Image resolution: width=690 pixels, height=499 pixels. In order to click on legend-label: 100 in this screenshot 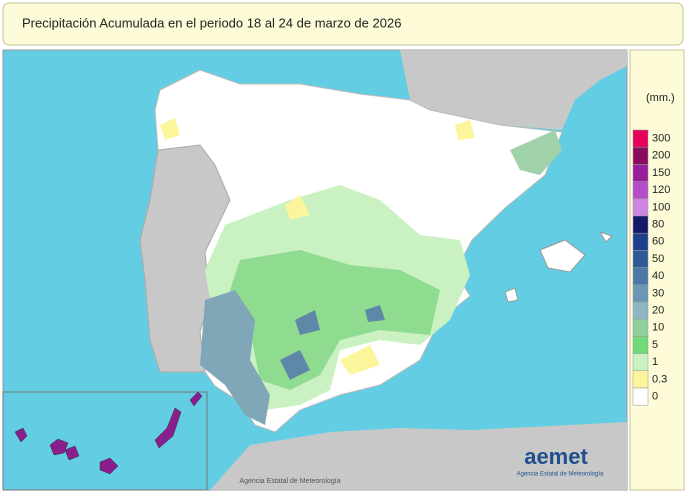, I will do `click(661, 207)`.